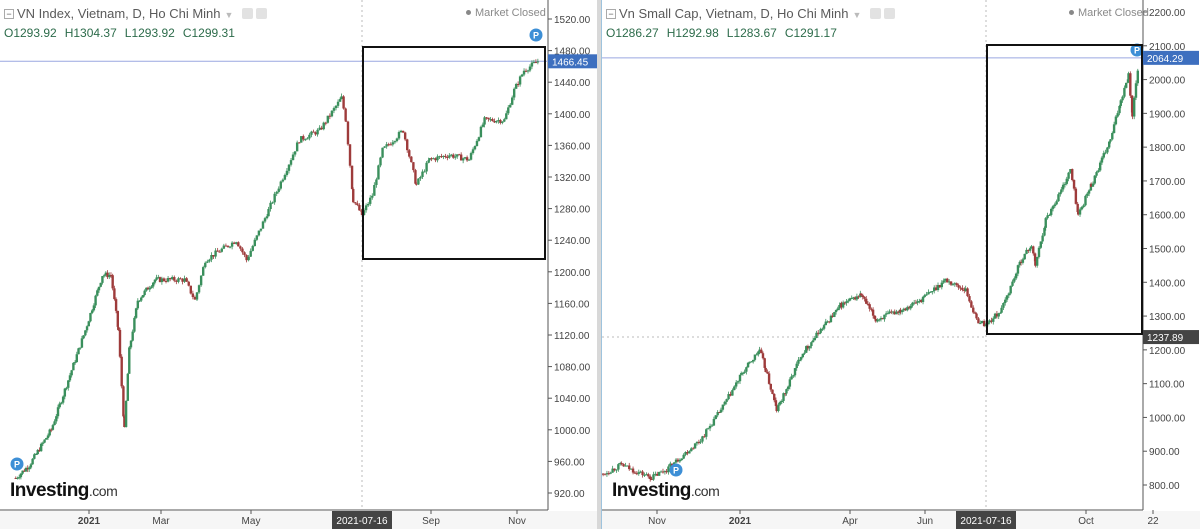 The image size is (1200, 529). What do you see at coordinates (123, 33) in the screenshot?
I see `ohlc-readout: O1293.92 H1304.37 L1293.92 C1299.31` at bounding box center [123, 33].